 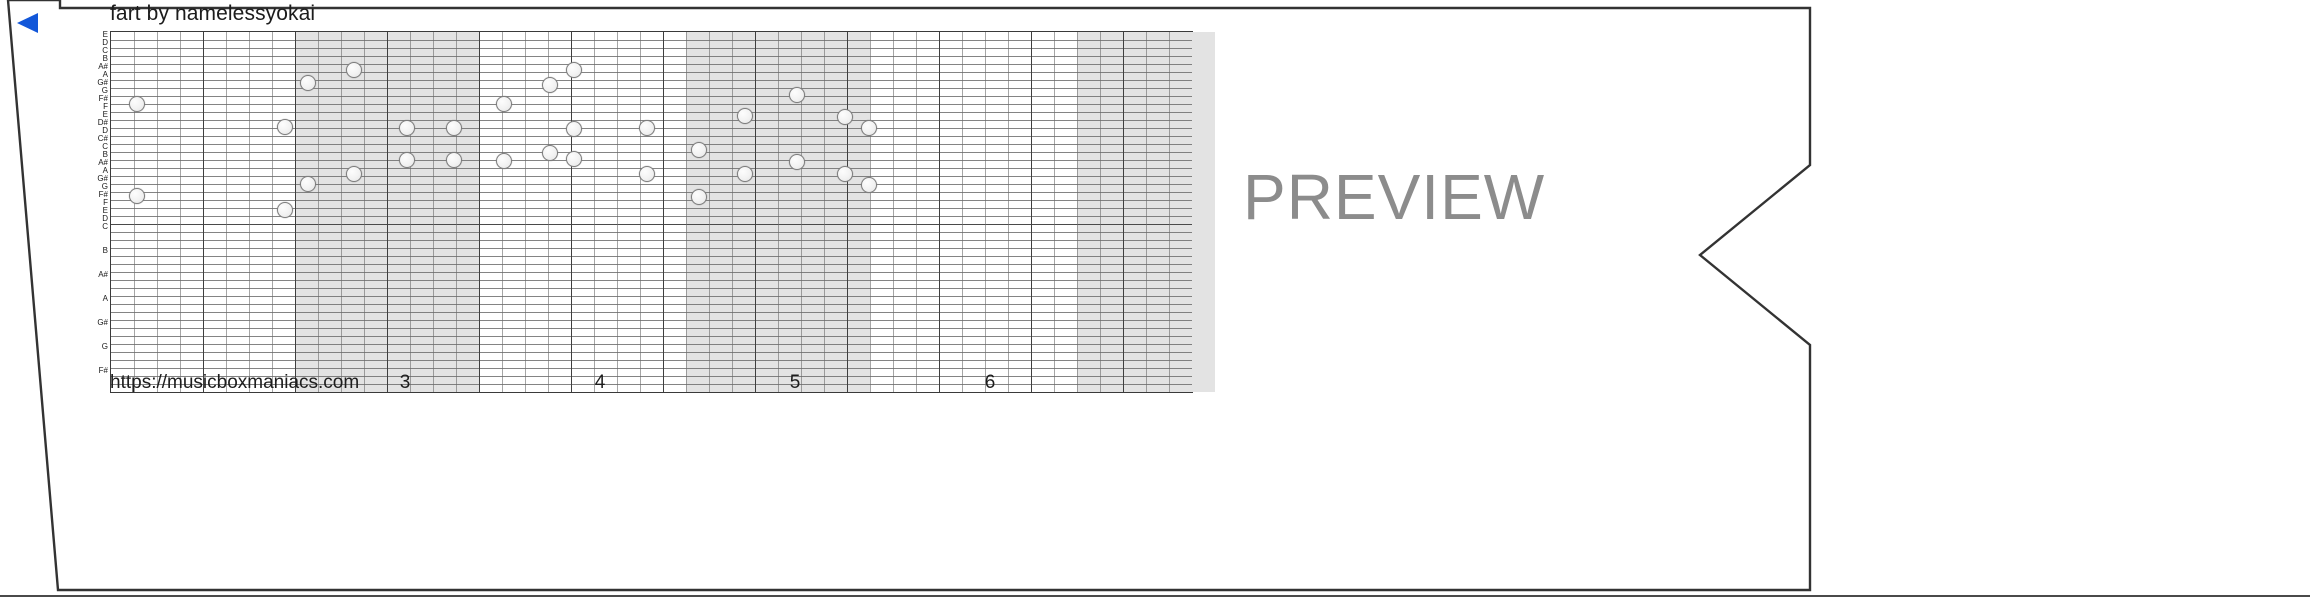 What do you see at coordinates (103, 98) in the screenshot?
I see `note-row-label: F#` at bounding box center [103, 98].